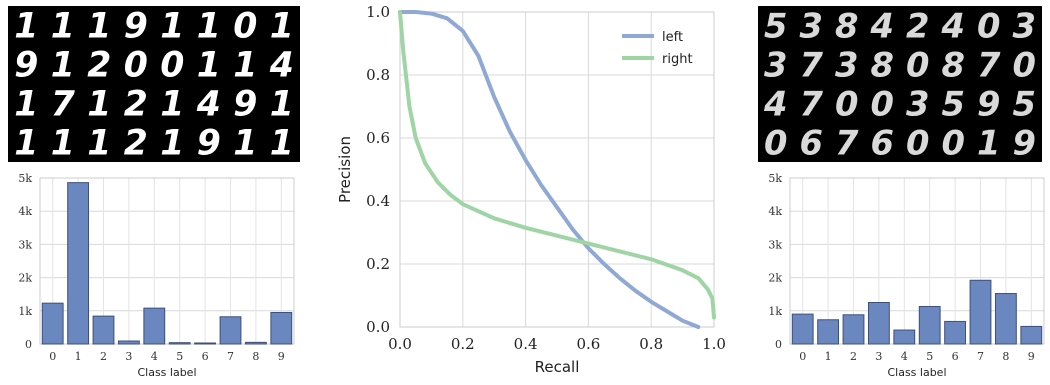  Describe the element at coordinates (400, 344) in the screenshot. I see `x-tick-label: 0.0` at that location.